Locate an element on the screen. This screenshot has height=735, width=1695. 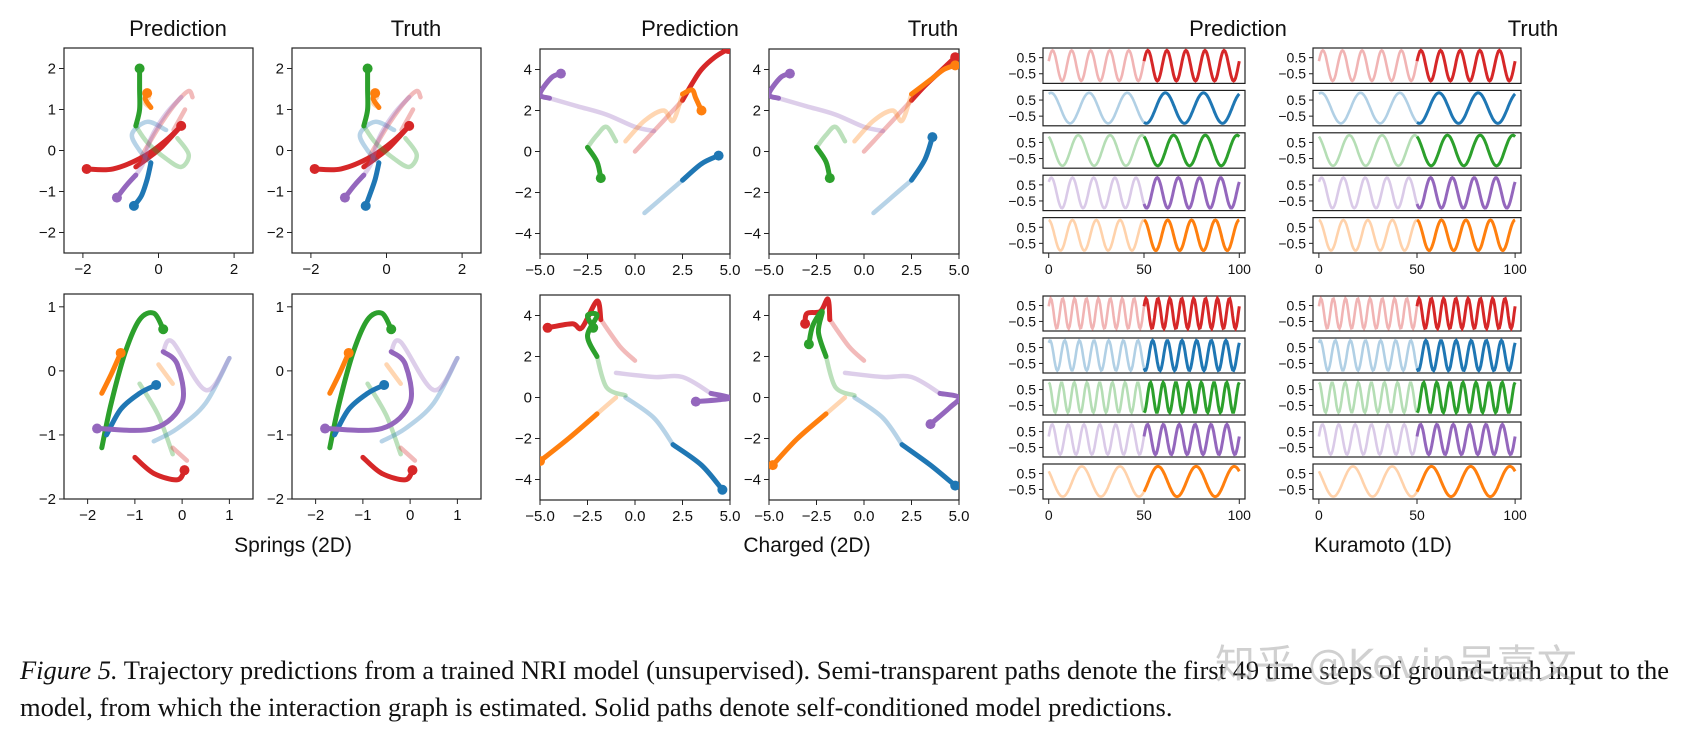
kuramoto-1d-bottom-truth-subplot-2-input-line is located at coordinates (1368, 397).